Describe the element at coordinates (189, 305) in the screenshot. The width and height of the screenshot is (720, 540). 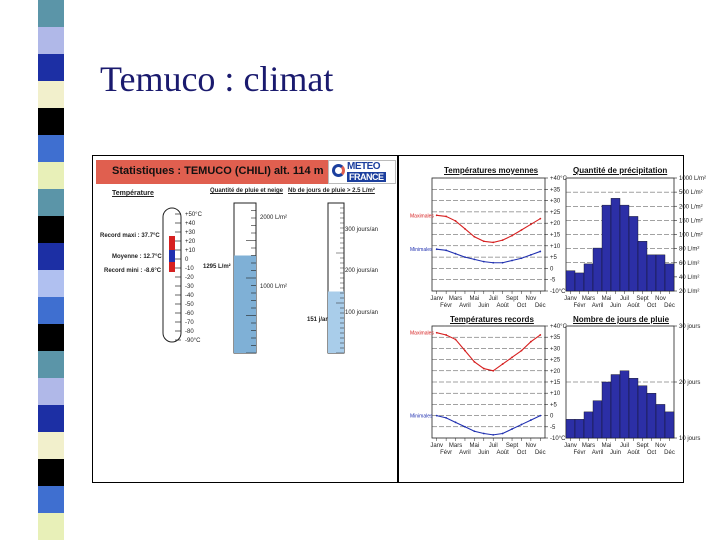
I see `thermometer-tick-label: -50` at that location.